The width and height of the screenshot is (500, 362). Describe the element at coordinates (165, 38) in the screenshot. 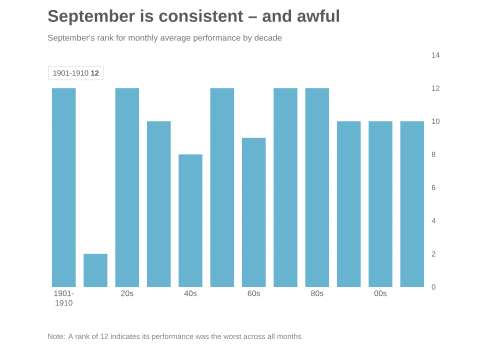

I see `chart-subtitle: September's rank for monthly average performance by decade` at that location.